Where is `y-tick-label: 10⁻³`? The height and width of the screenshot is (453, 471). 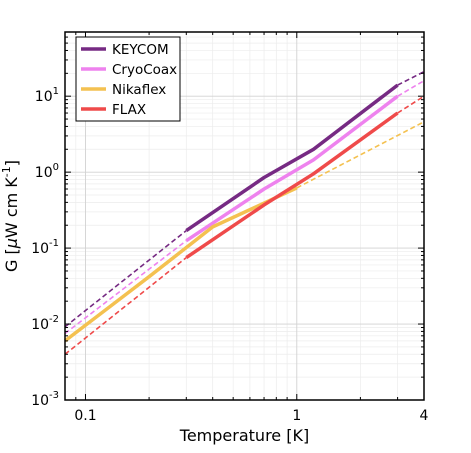 y-tick-label: 10⁻³ is located at coordinates (45, 399).